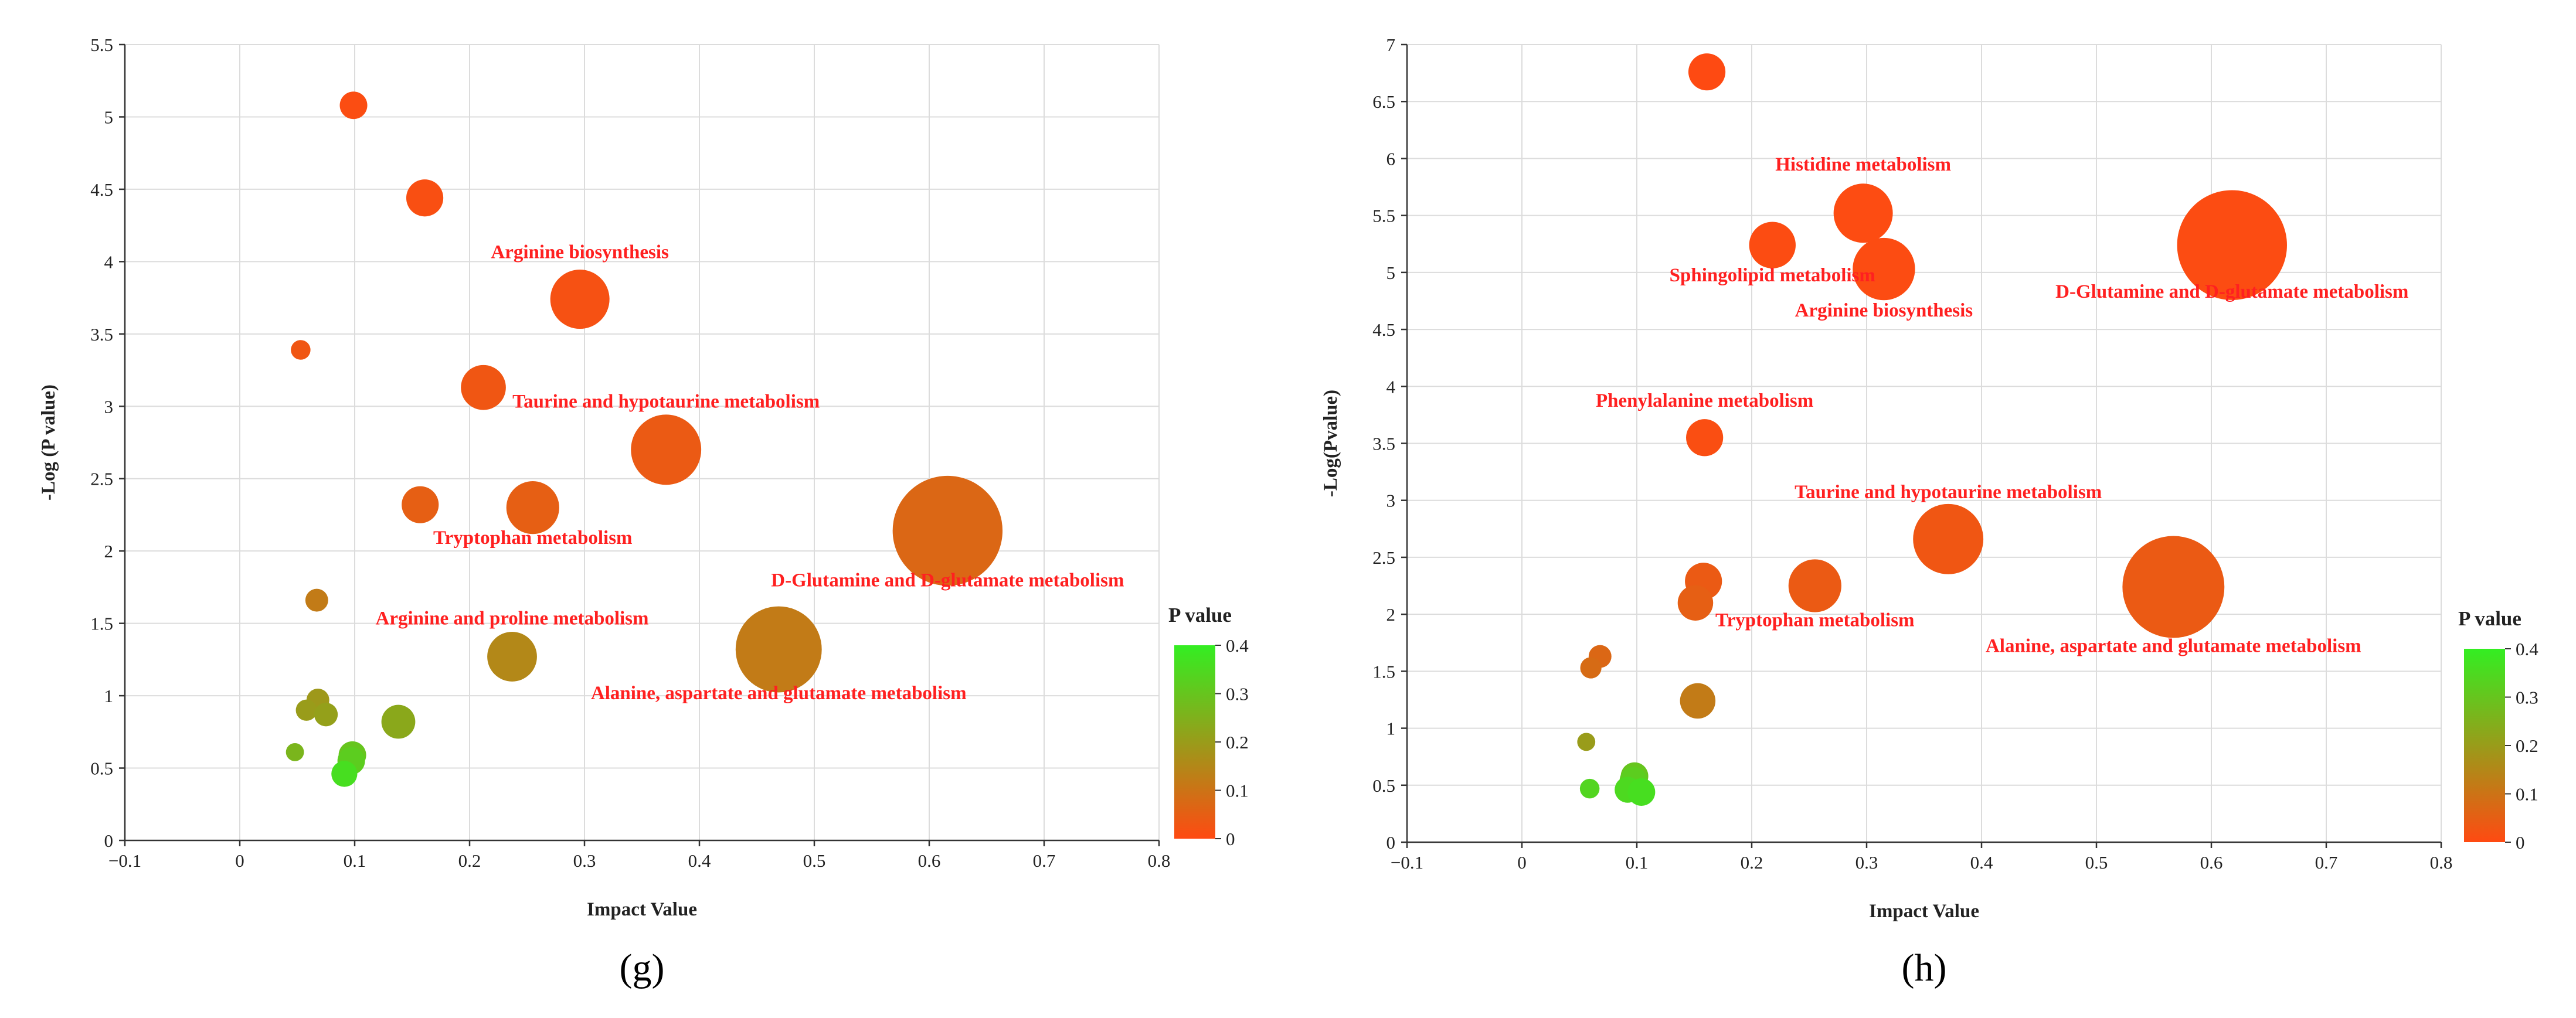 The height and width of the screenshot is (1018, 2576). What do you see at coordinates (1391, 45) in the screenshot?
I see `y-tick-label: 7` at bounding box center [1391, 45].